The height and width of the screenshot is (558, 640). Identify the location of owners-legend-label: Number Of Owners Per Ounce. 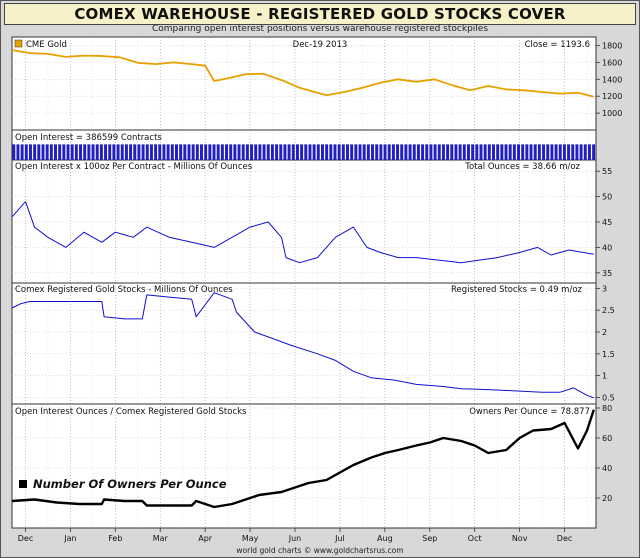
(130, 484).